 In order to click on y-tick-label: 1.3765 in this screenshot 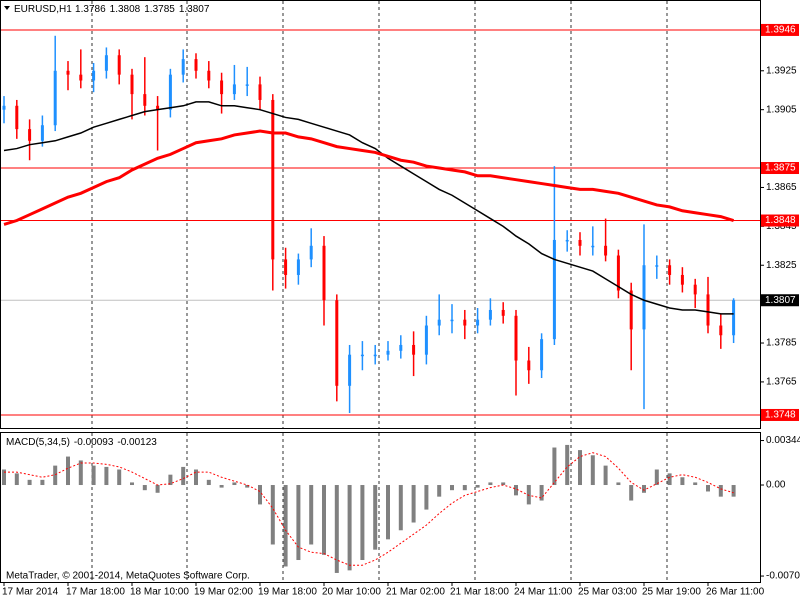, I will do `click(781, 382)`.